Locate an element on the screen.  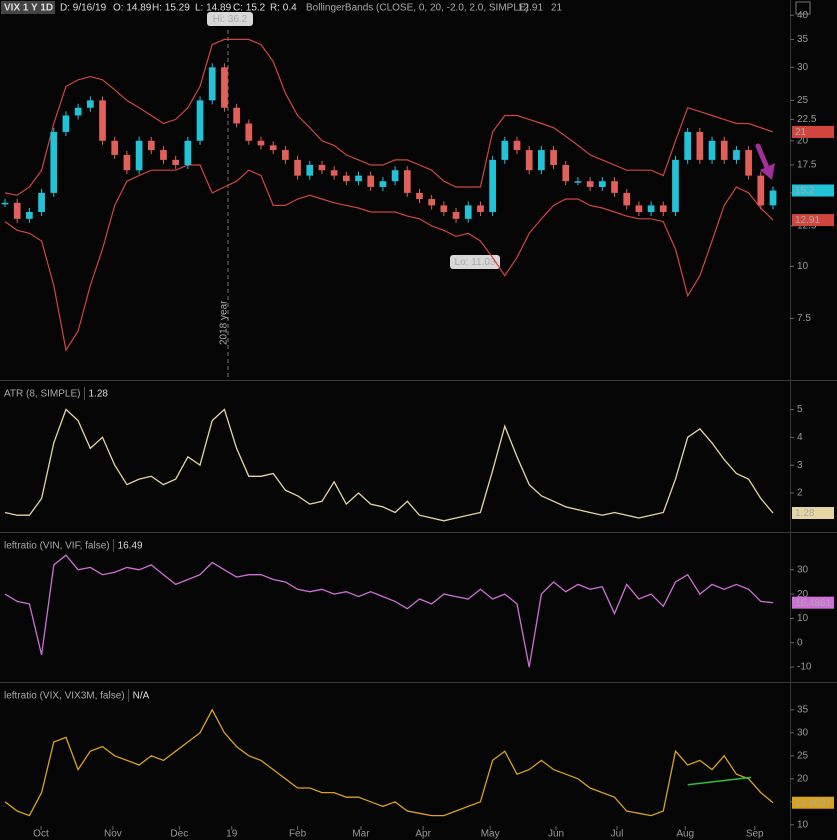
hi-badge is located at coordinates (230, 19).